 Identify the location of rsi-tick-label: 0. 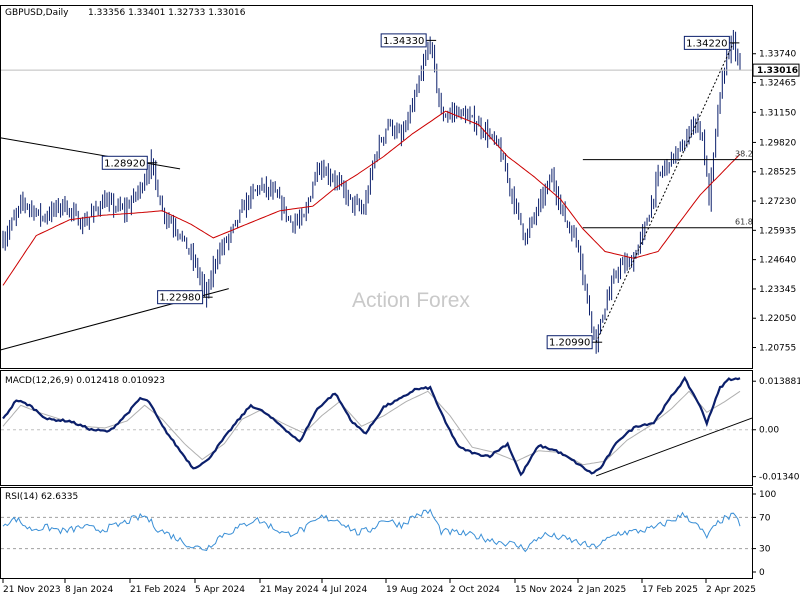
(762, 573).